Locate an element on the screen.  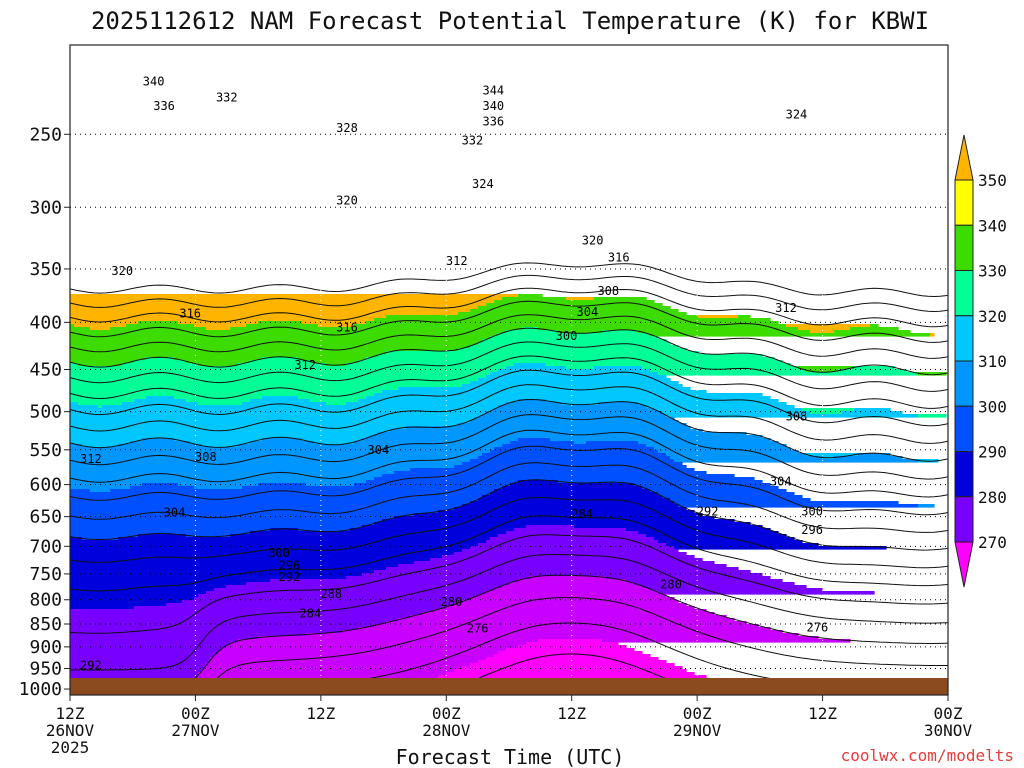
x-tick-label: 30NOV is located at coordinates (948, 730).